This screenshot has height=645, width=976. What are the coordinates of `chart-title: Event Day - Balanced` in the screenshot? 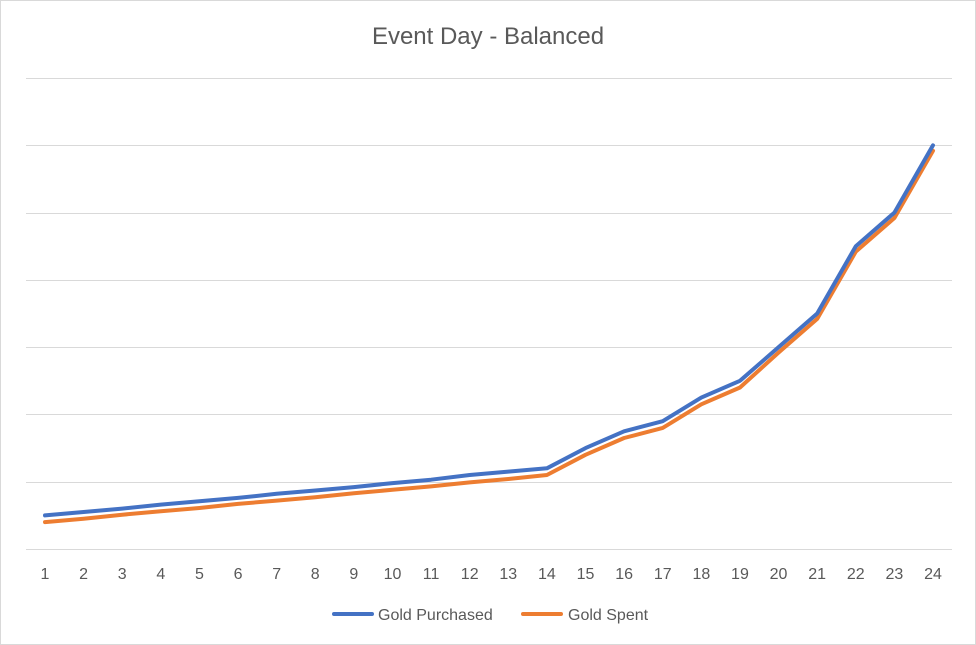 It's located at (488, 36).